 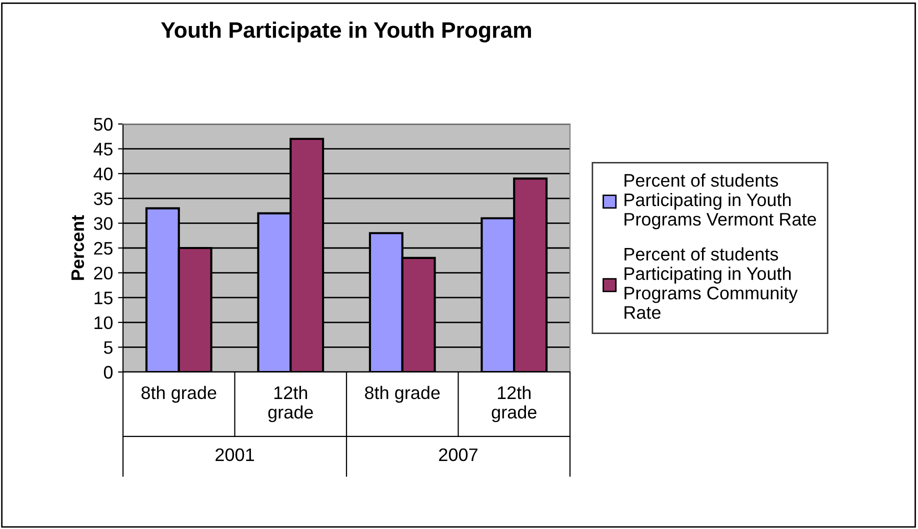 I want to click on legend-label: Percent of students Participating in Youth Programs Community Rate, so click(x=711, y=283).